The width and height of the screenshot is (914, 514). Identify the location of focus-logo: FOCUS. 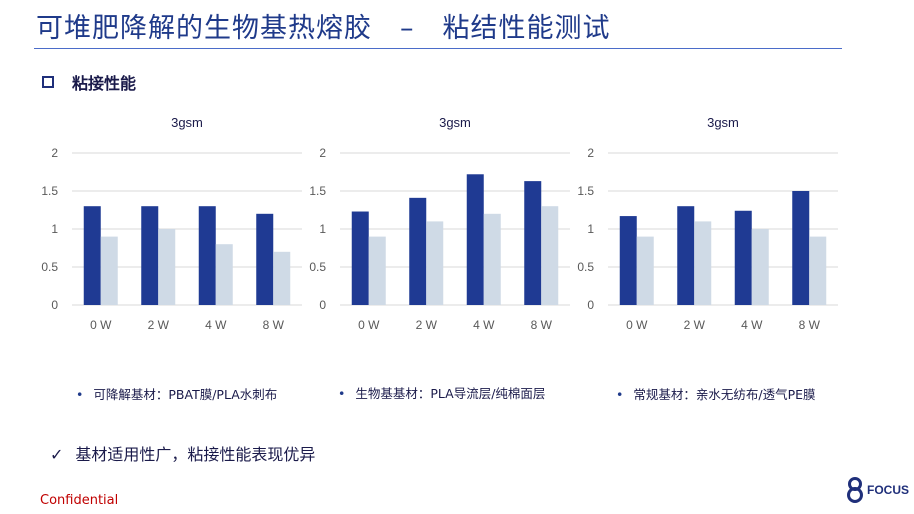
(877, 490).